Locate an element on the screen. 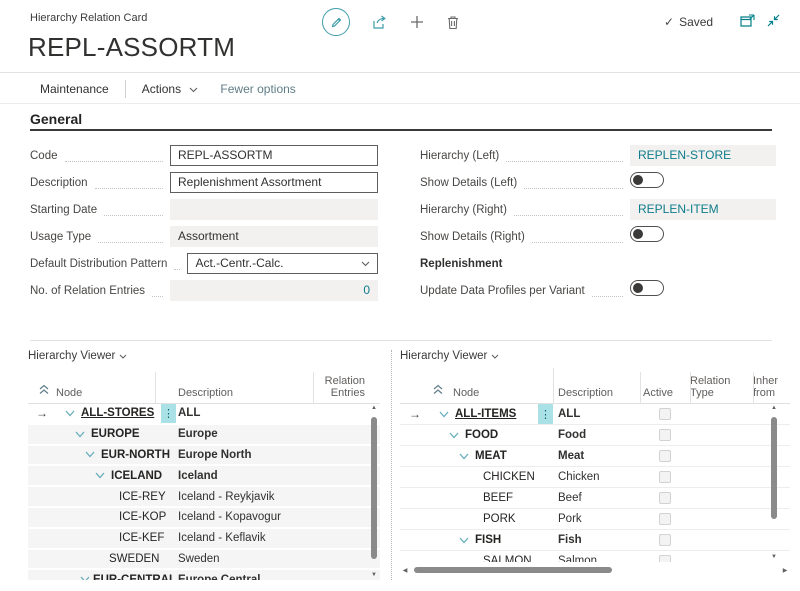  tree-row-all-items: ALL-ITEMS ⋮ ALL is located at coordinates (595, 414).